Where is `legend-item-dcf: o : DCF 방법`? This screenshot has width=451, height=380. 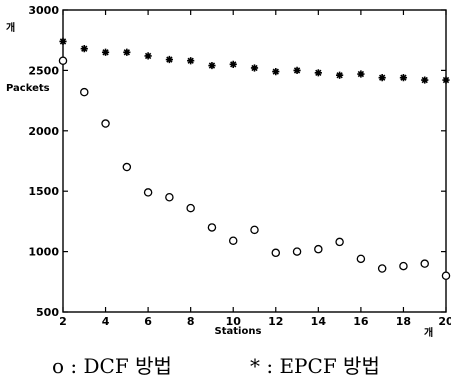 legend-item-dcf: o : DCF 방법 is located at coordinates (112, 364).